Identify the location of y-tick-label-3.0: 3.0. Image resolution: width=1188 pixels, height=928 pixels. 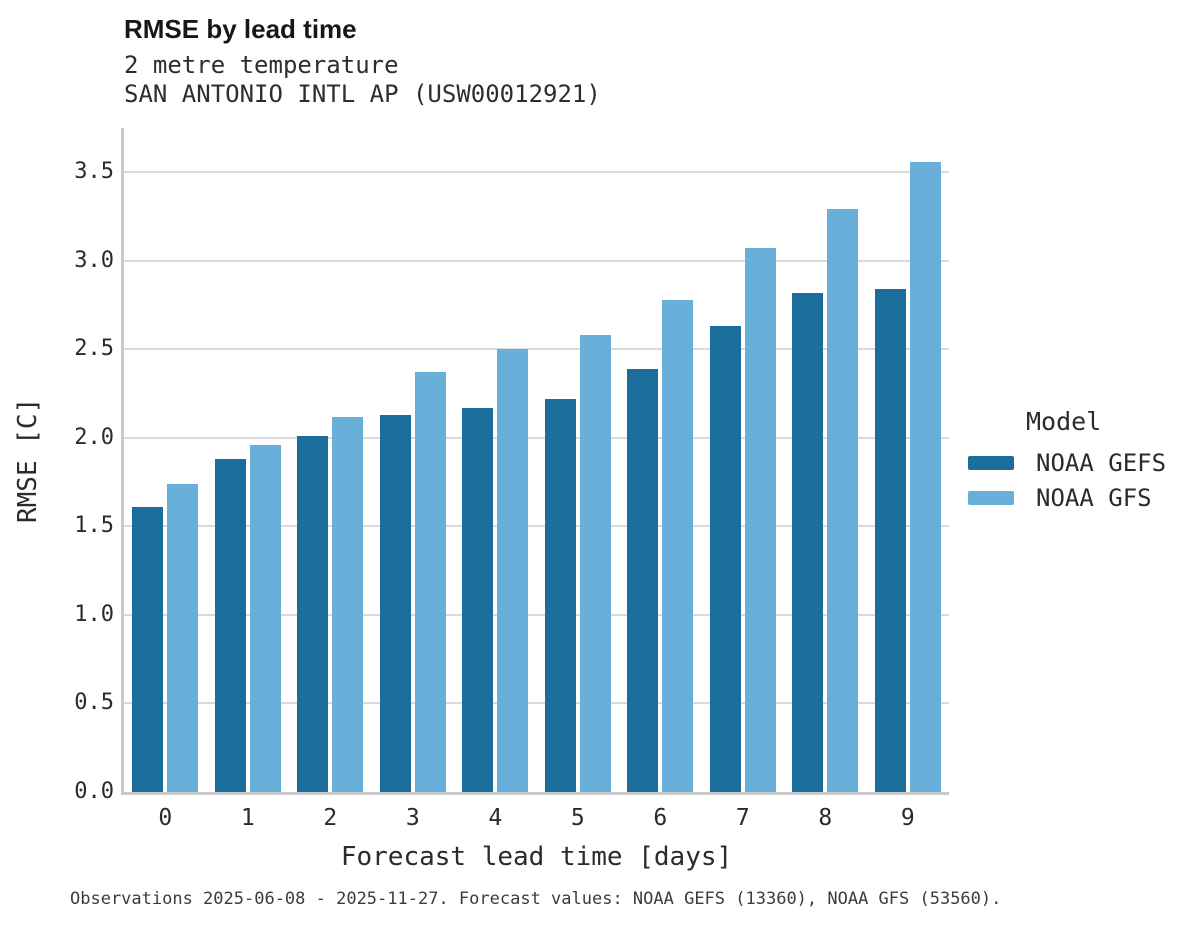
(94, 260).